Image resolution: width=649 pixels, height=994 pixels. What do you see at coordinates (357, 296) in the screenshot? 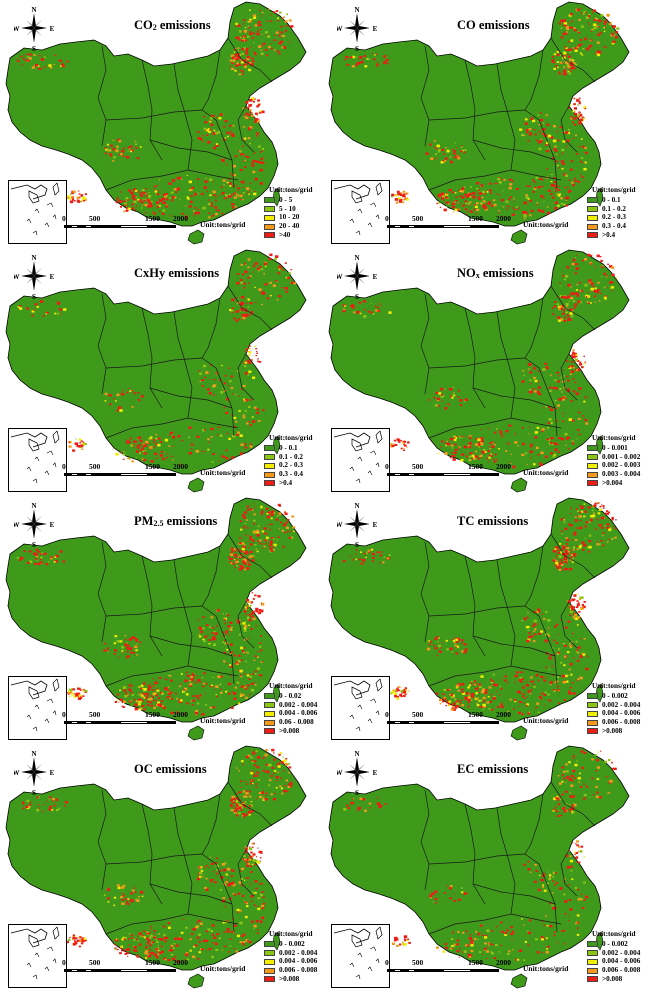
I see `svg-text: S` at bounding box center [357, 296].